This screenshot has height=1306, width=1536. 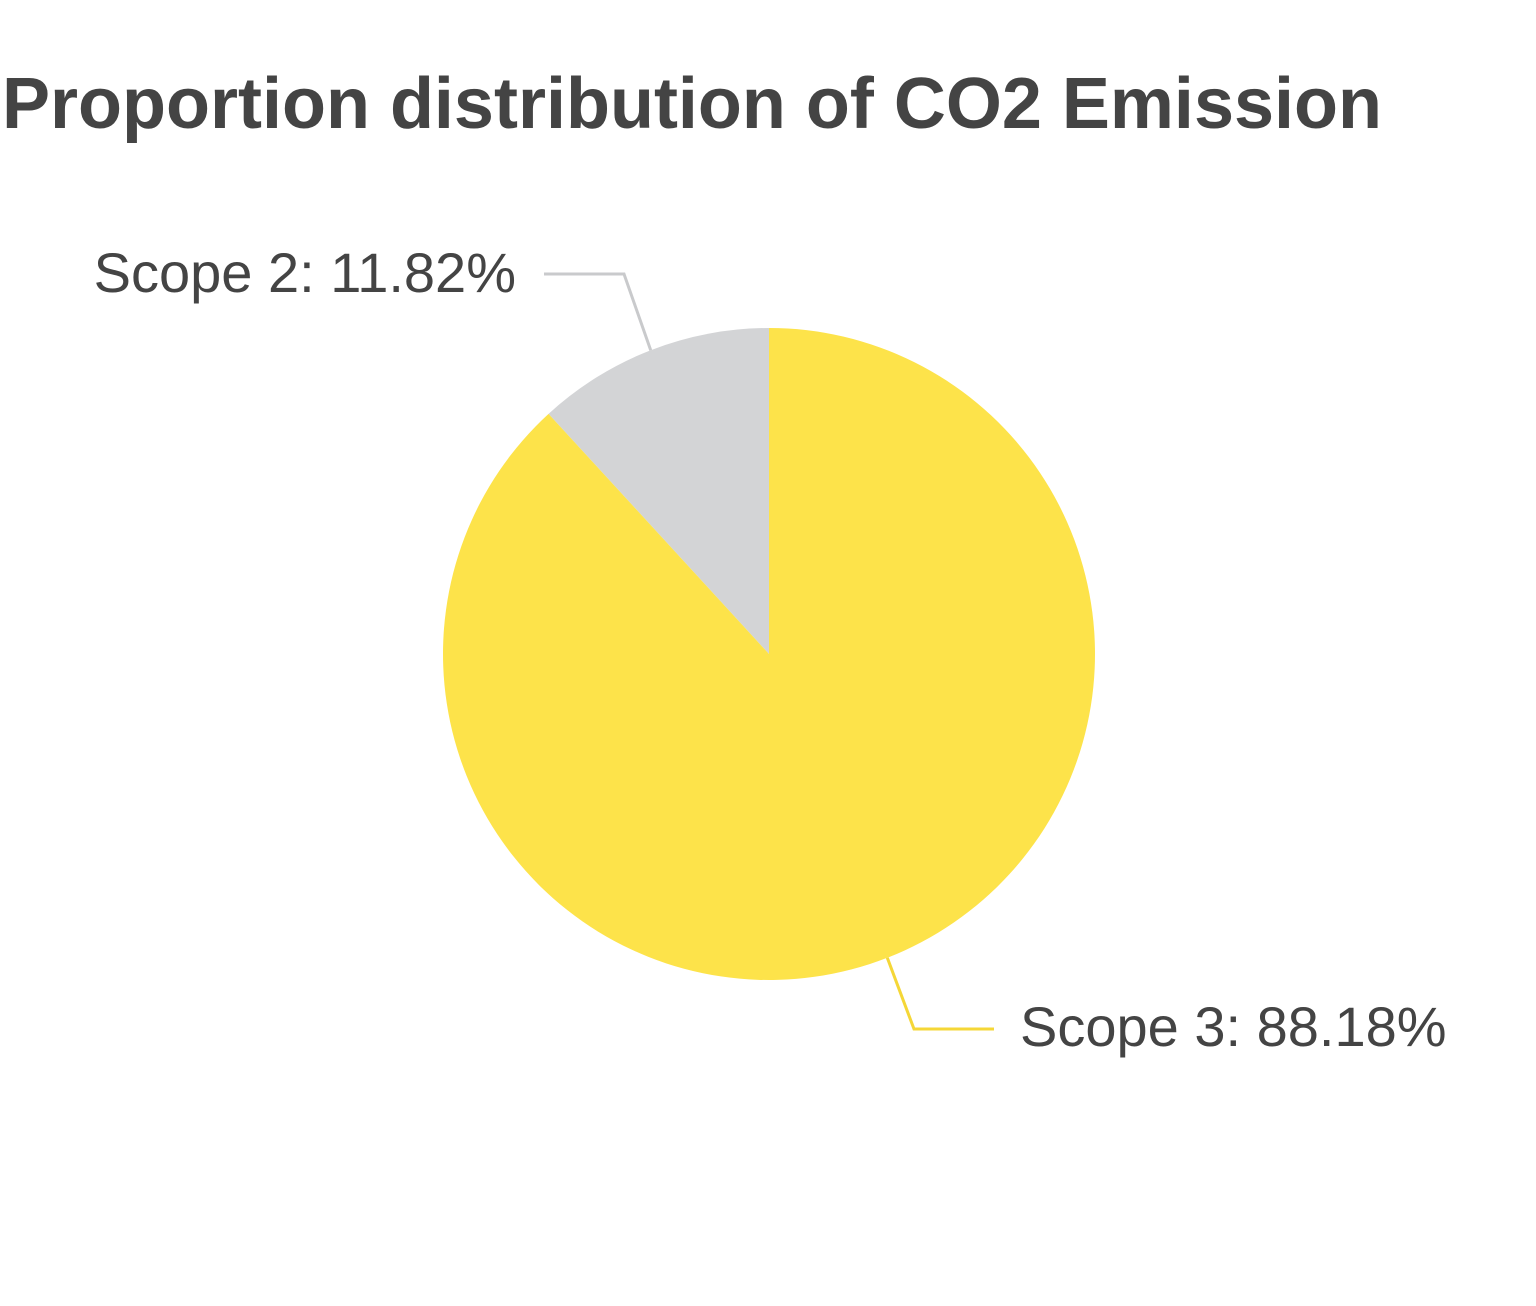 What do you see at coordinates (692, 104) in the screenshot?
I see `chart-title: Proportion distribution of CO2 Emission` at bounding box center [692, 104].